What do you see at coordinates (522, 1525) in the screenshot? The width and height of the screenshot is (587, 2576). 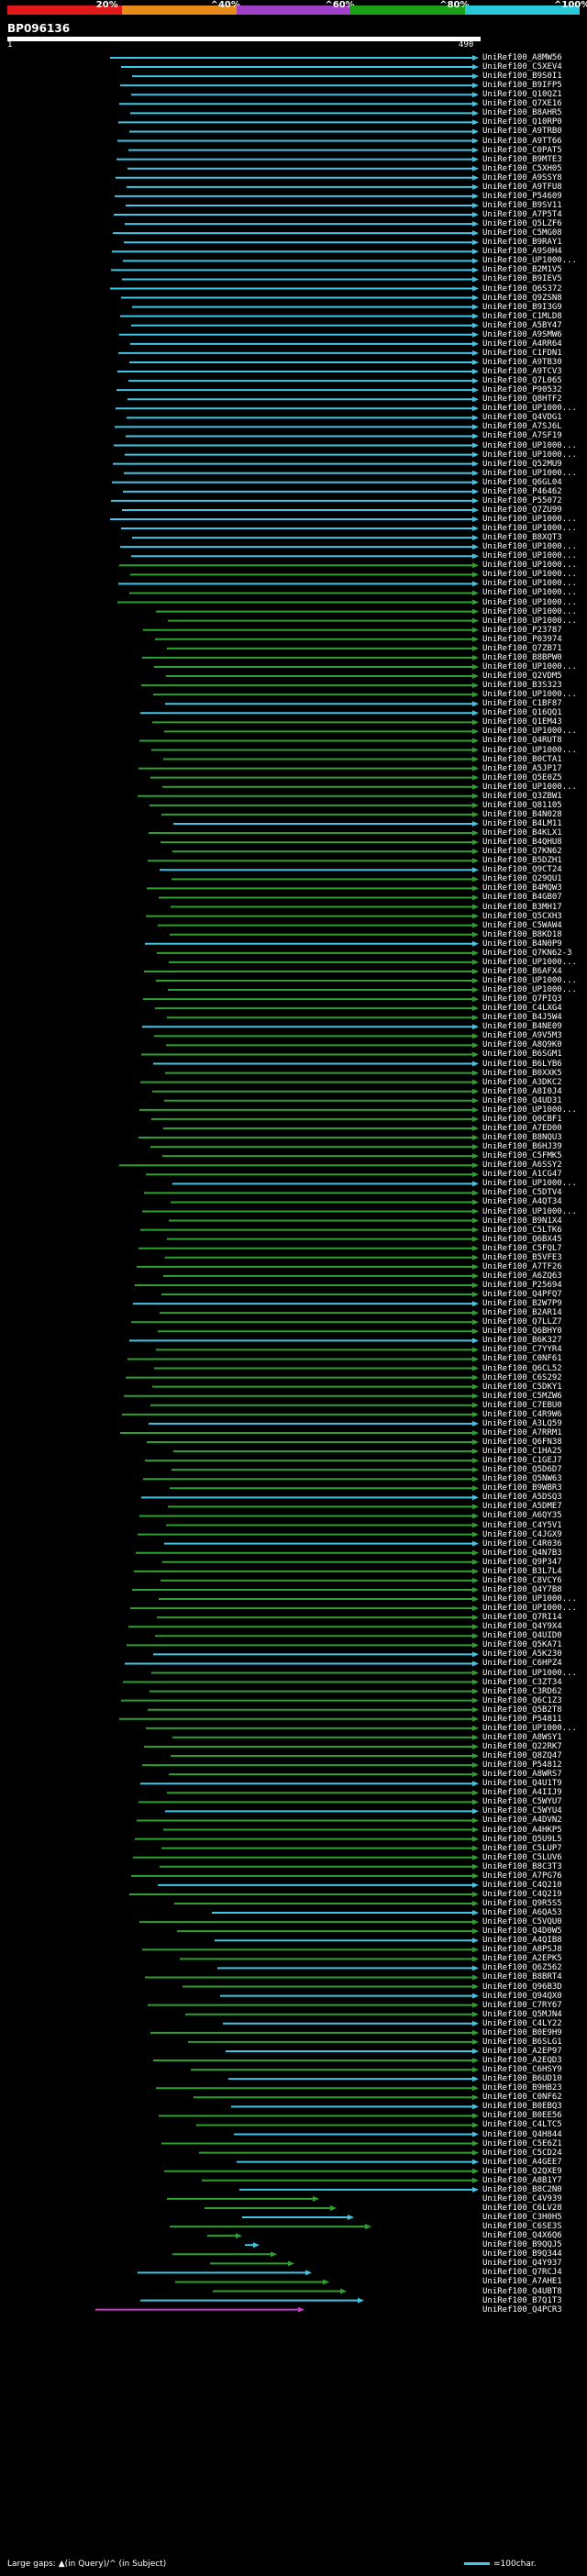 I see `hit-link: UniRef100_C4Y5V1` at bounding box center [522, 1525].